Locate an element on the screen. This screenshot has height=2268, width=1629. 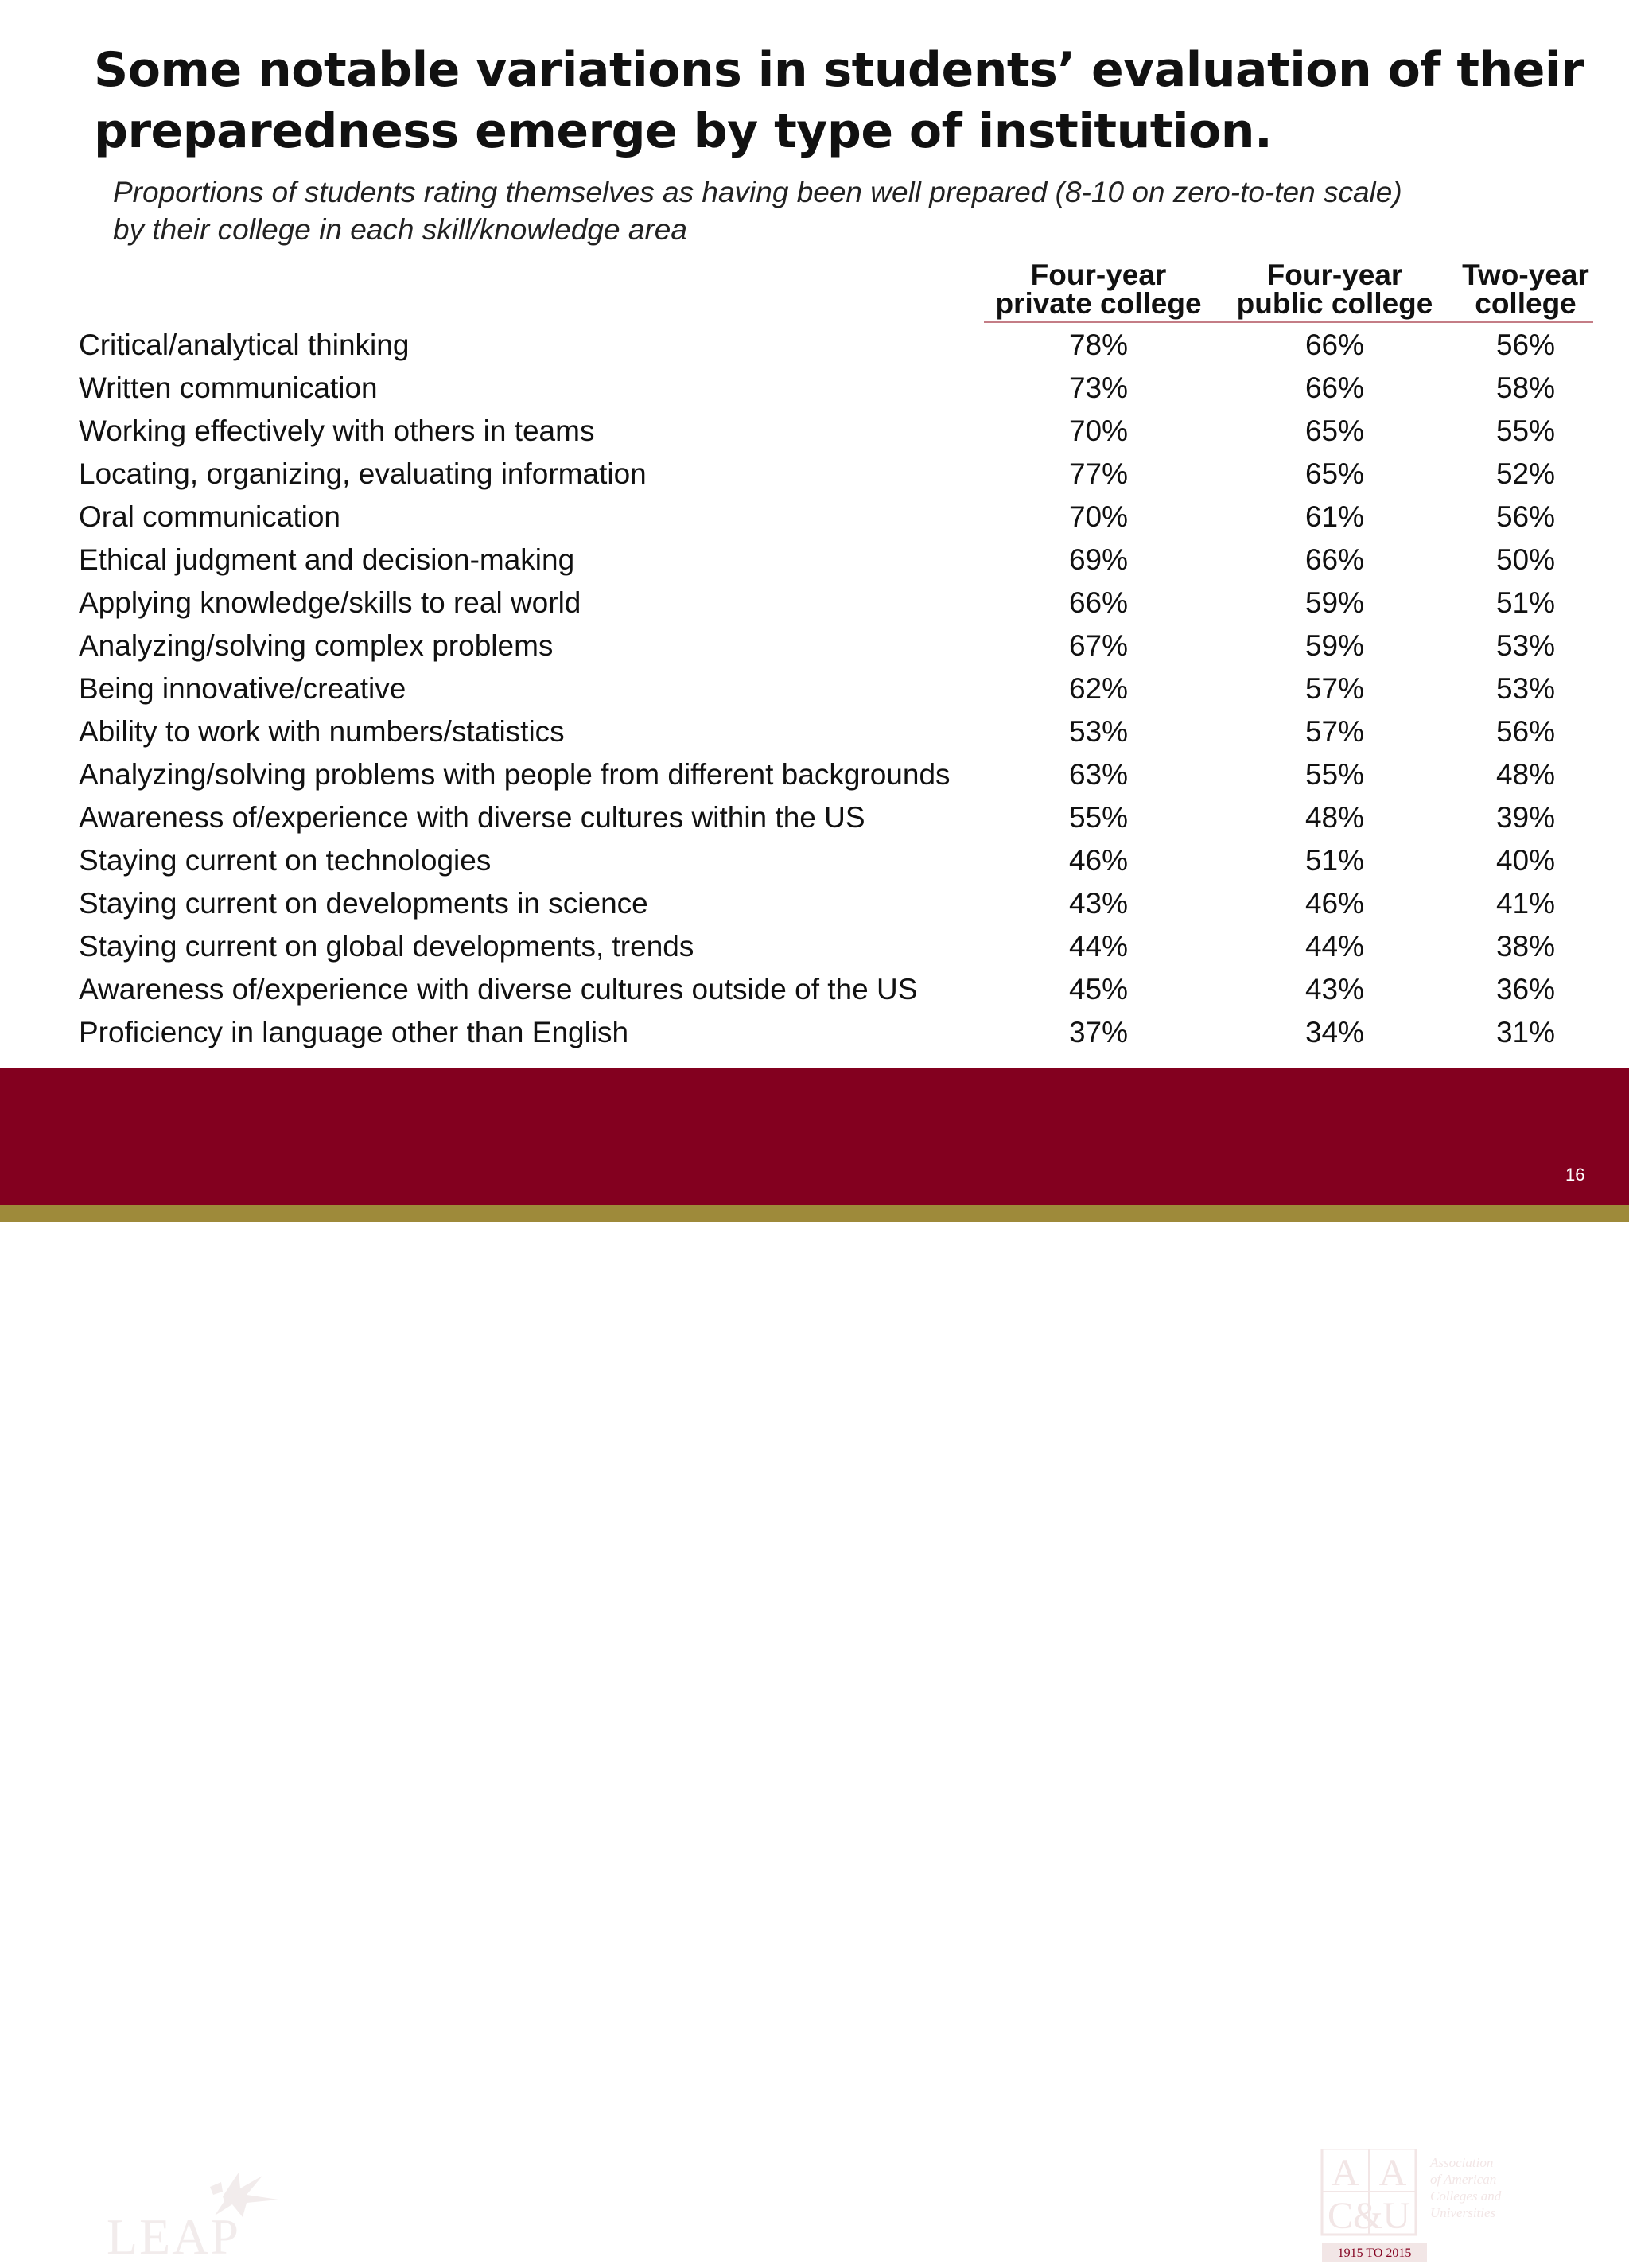
row-label: Oral communication is located at coordinates (210, 516).